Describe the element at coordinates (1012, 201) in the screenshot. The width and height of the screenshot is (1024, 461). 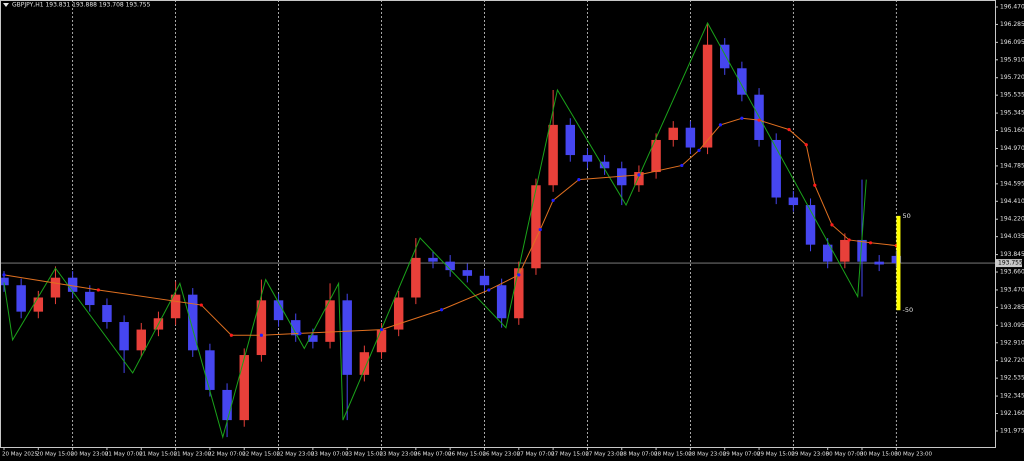
I see `y-tick-label: 194.410` at that location.